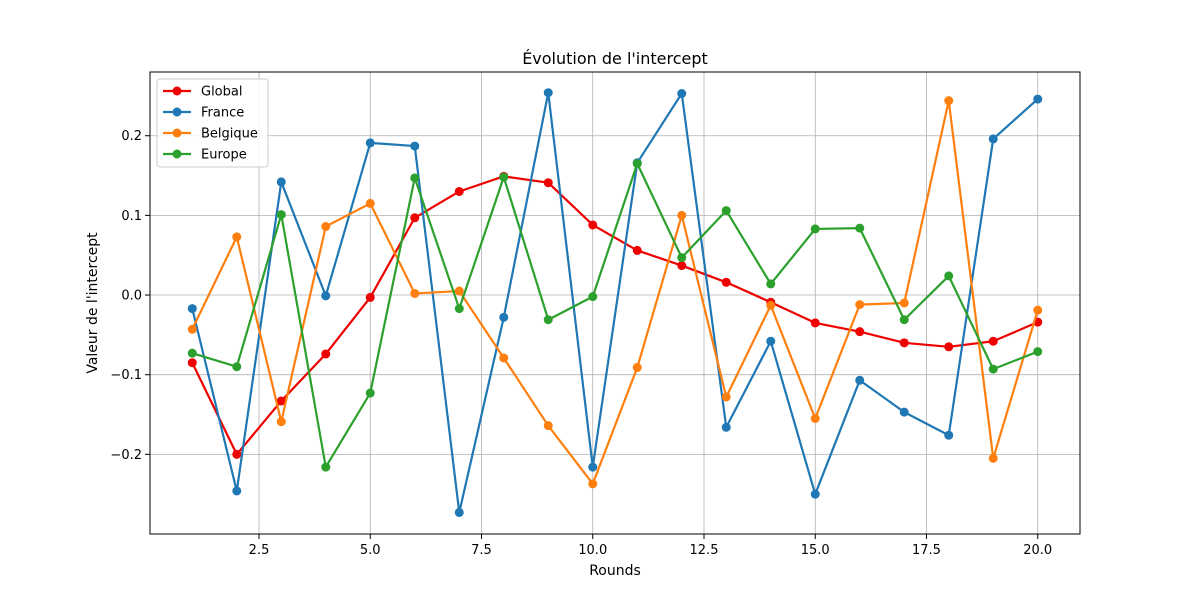 This screenshot has height=605, width=1200. What do you see at coordinates (926, 550) in the screenshot?
I see `x-tick-label: 17.5` at bounding box center [926, 550].